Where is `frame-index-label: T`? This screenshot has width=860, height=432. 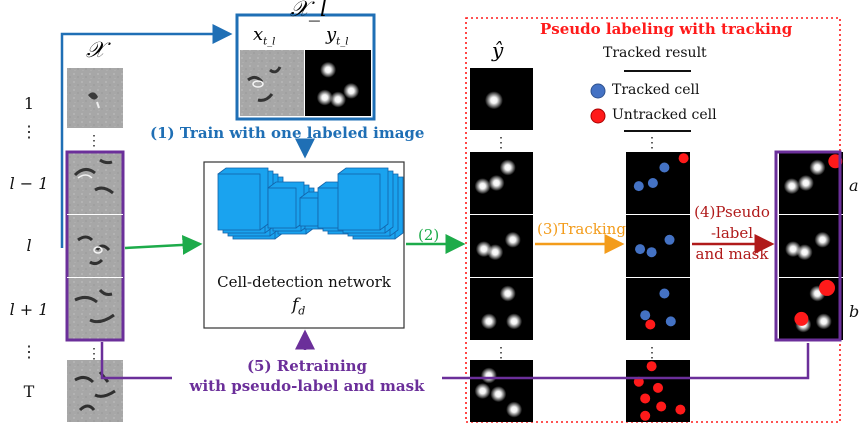 frame-index-label: T is located at coordinates (29, 391).